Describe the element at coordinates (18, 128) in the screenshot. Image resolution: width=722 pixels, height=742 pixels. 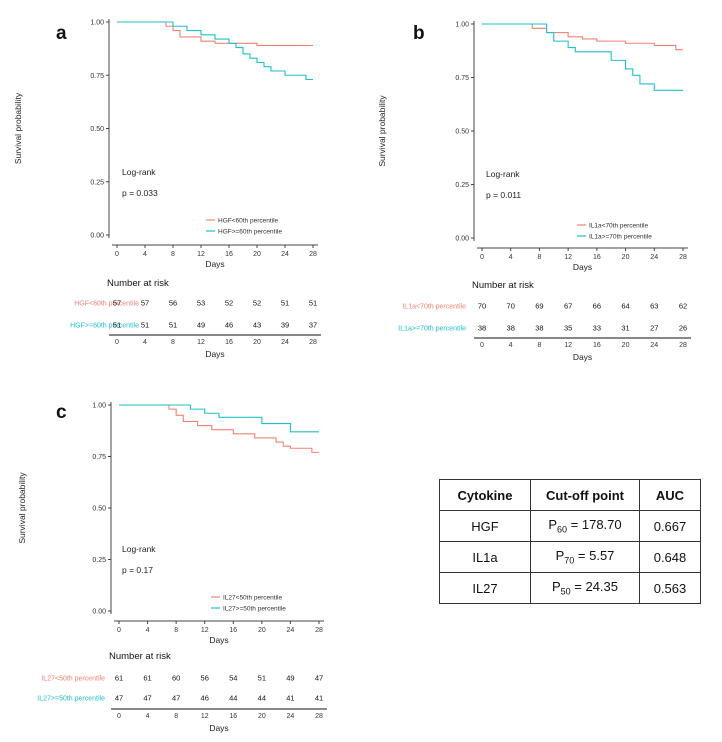
I see `y-axis-label-a: Survival probability` at that location.